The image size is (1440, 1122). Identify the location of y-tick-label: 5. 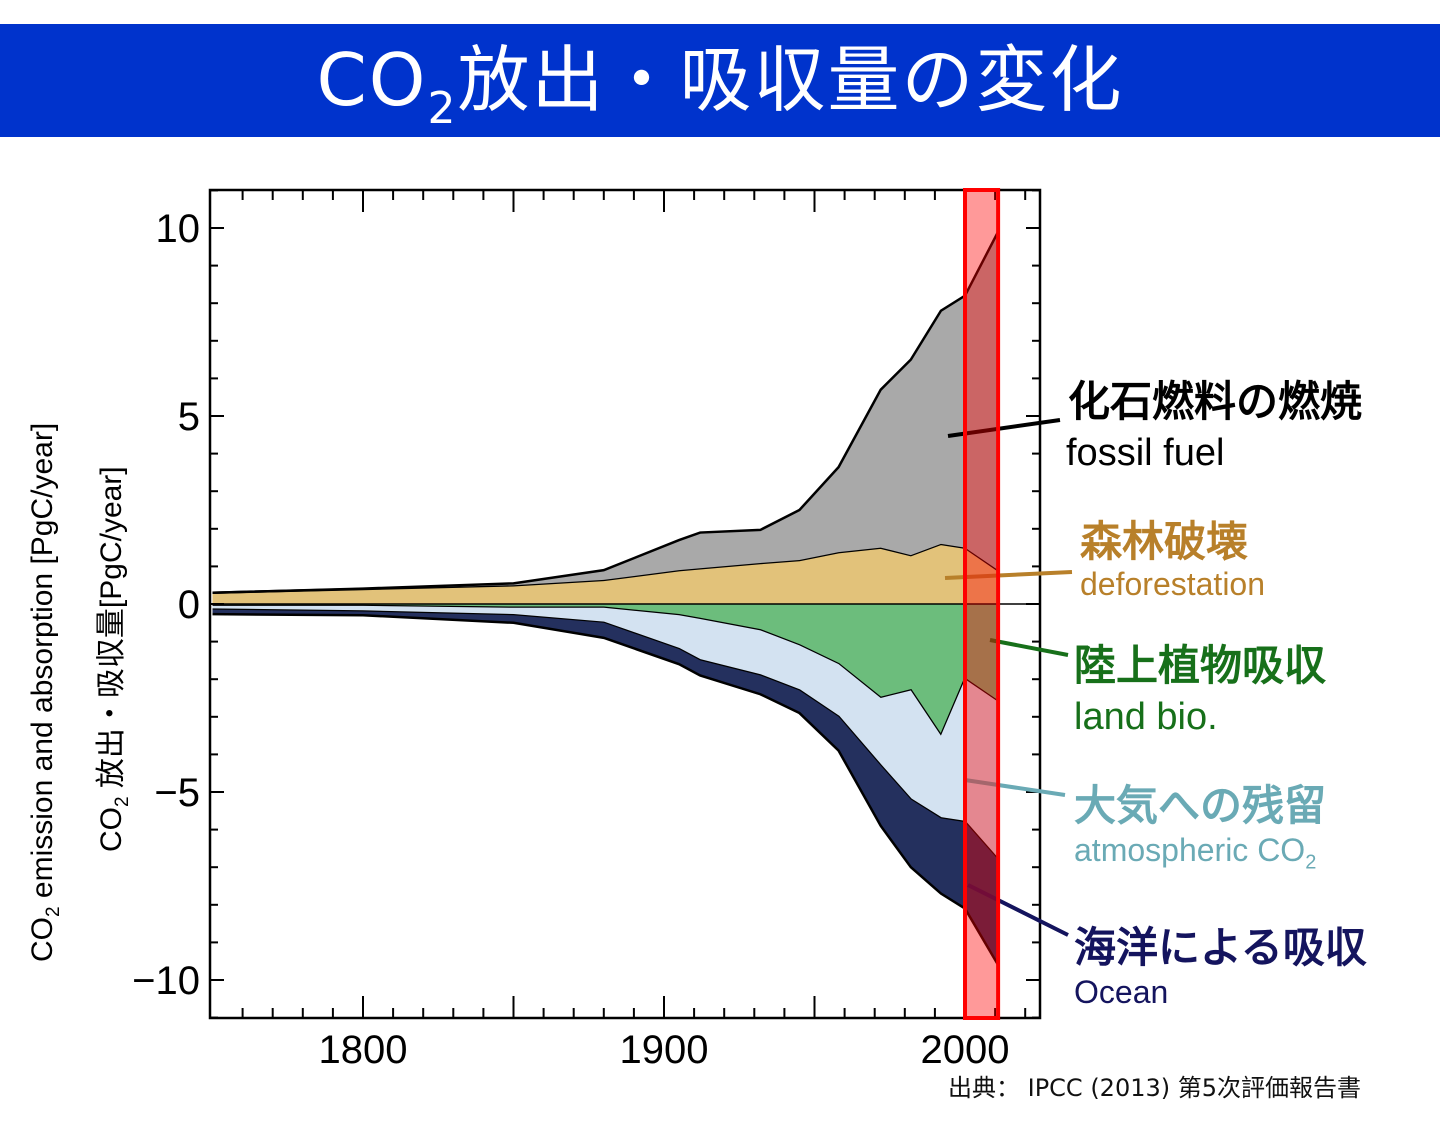
(189, 417).